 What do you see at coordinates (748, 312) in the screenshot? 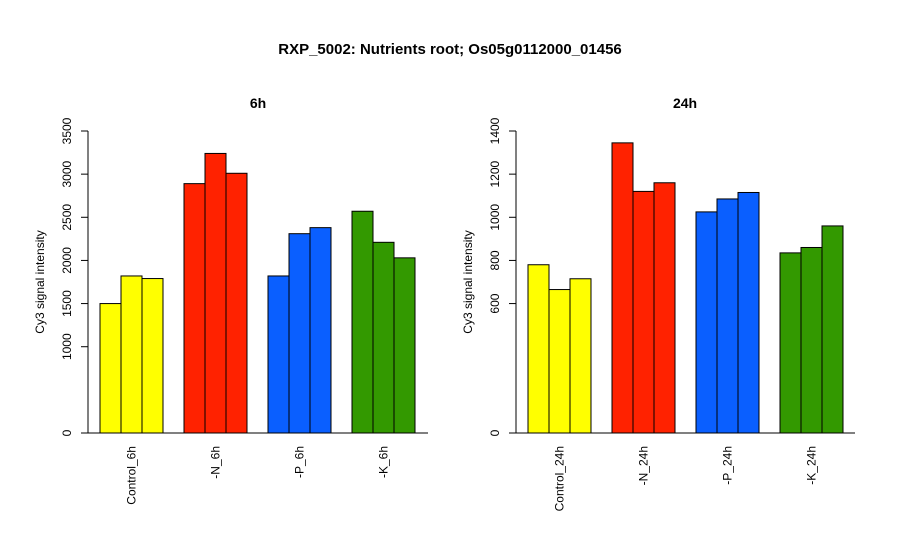
I see `bar--P_24h-3` at bounding box center [748, 312].